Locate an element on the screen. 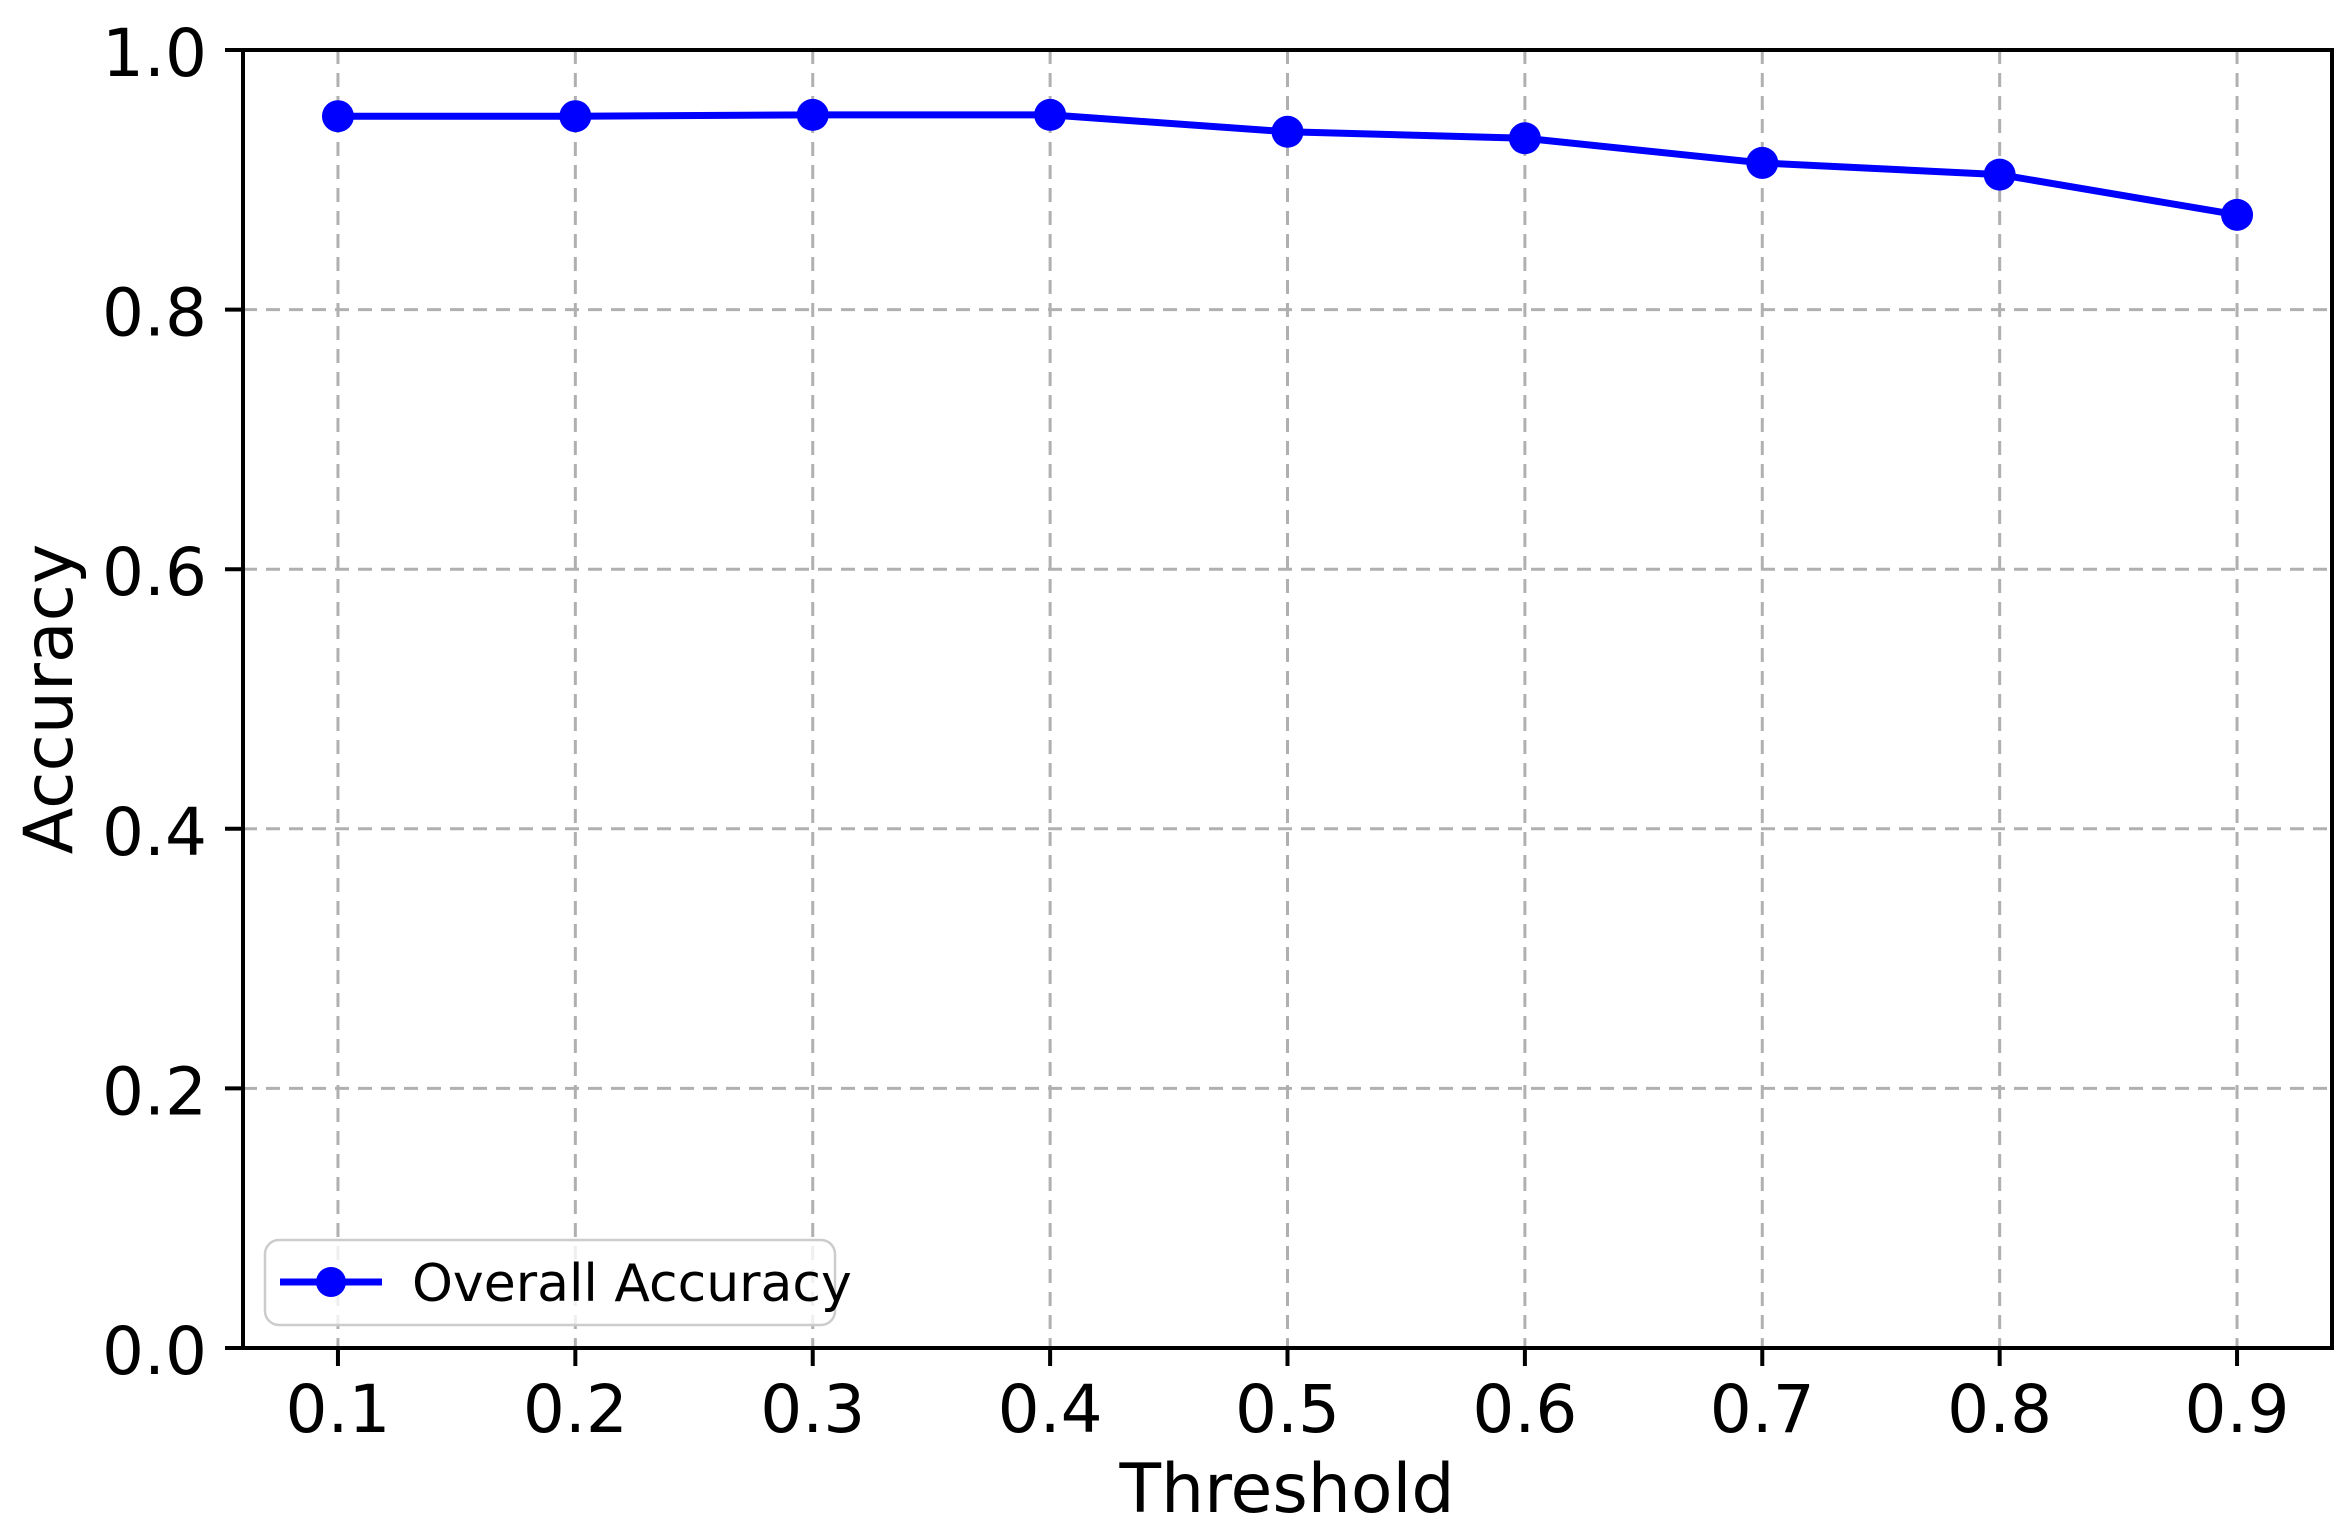 The image size is (2350, 1531). y-tick-label: 0.8 is located at coordinates (154, 313).